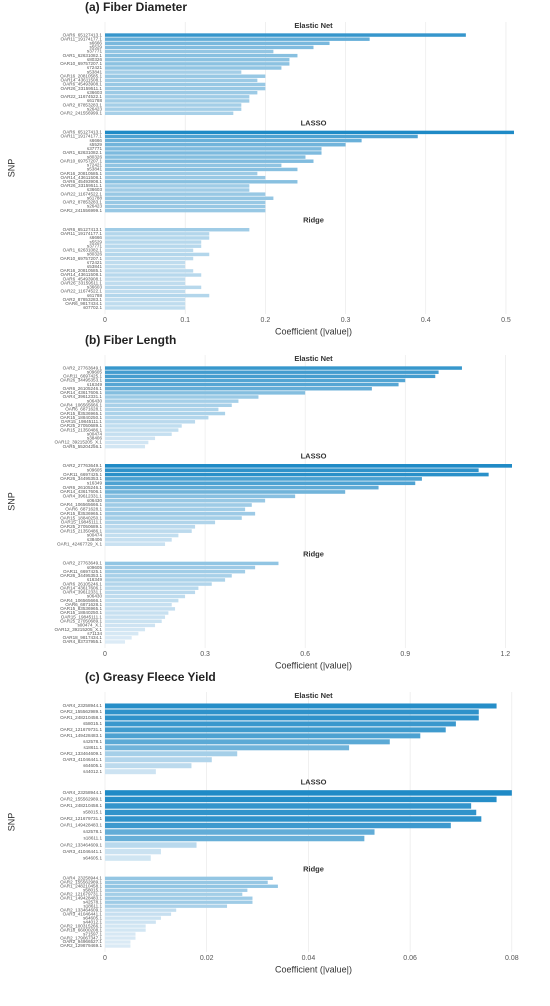 Image resolution: width=550 pixels, height=1006 pixels. I want to click on y-tick-label: s80326, so click(95, 156).